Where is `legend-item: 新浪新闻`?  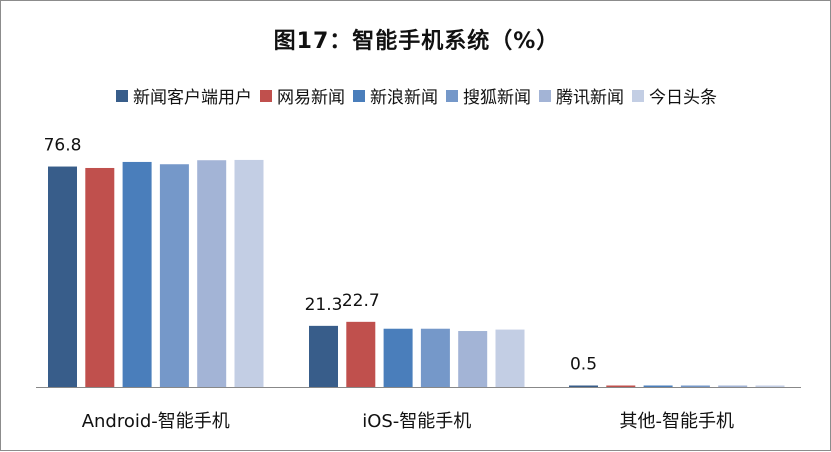
legend-item: 新浪新闻 is located at coordinates (395, 95).